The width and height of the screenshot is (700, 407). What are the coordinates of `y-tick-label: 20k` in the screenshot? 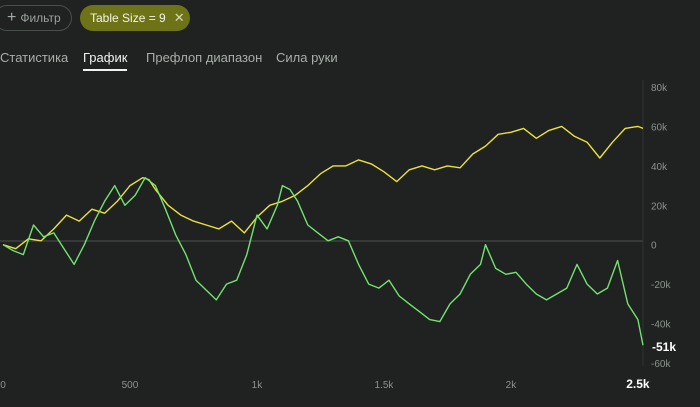 It's located at (659, 206).